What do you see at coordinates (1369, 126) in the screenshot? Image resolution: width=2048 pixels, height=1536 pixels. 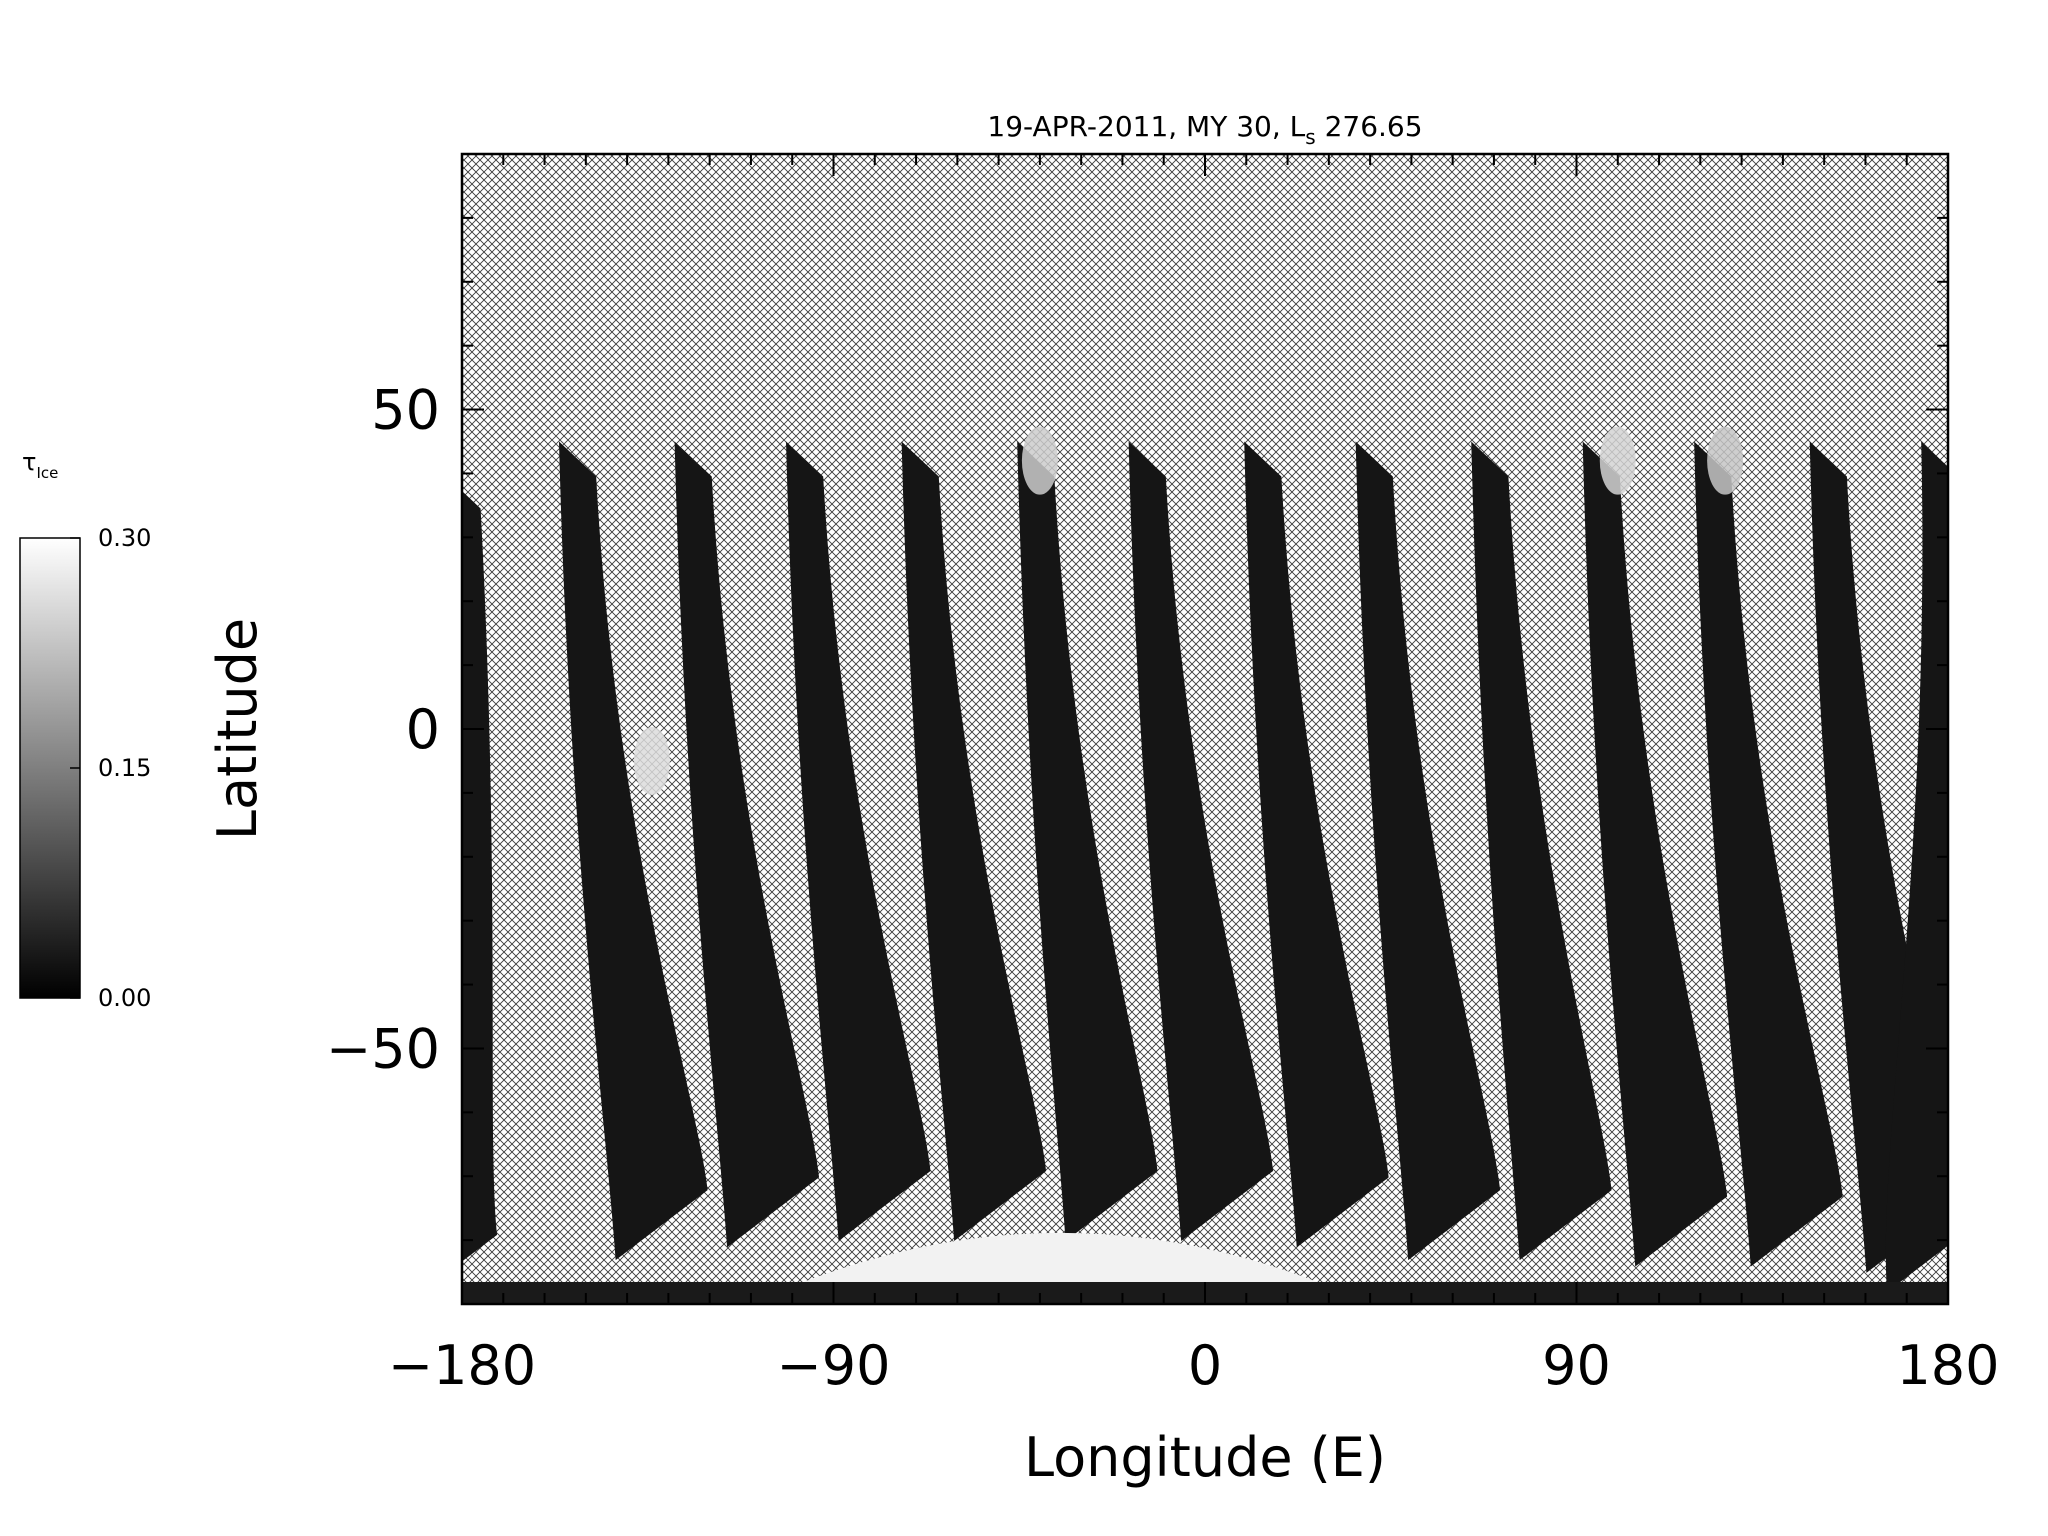 I see `chart-title-value: 276.65` at bounding box center [1369, 126].